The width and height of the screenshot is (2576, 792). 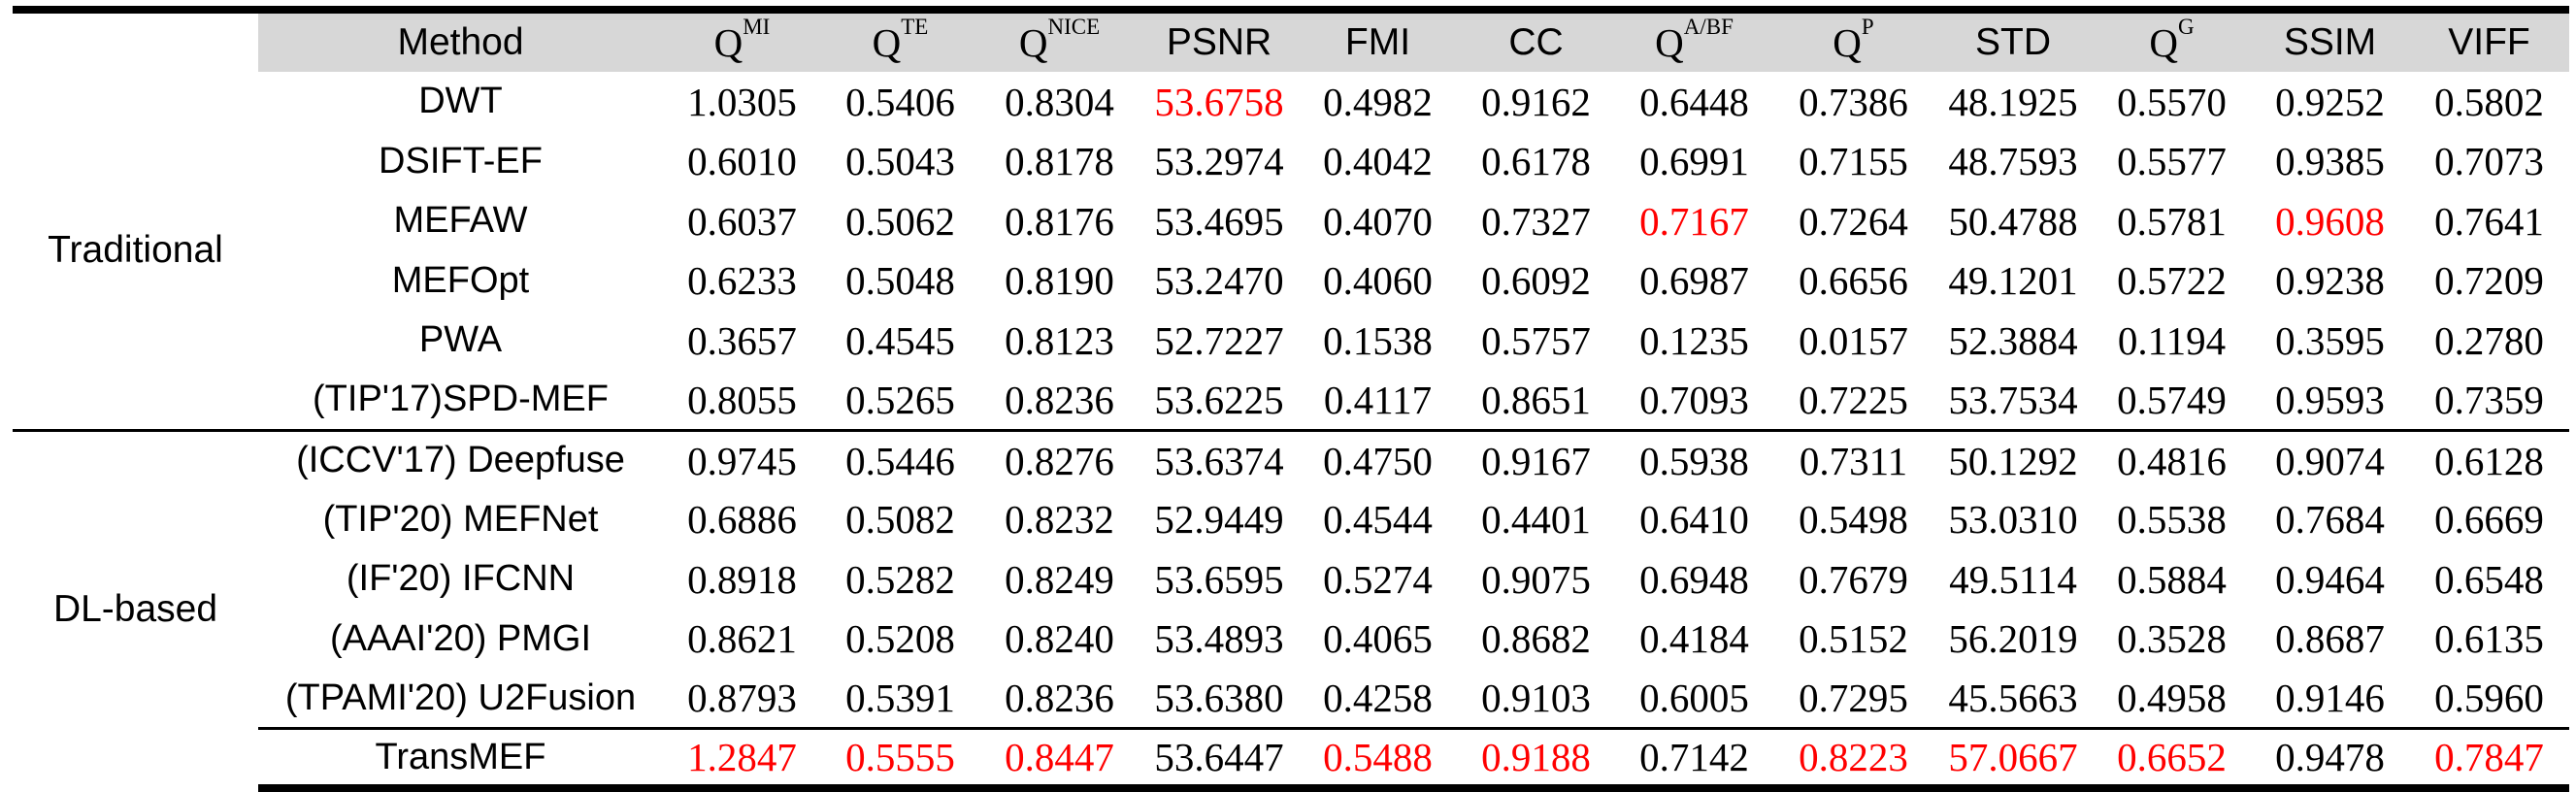 I want to click on value-cell: 0.8918, so click(x=742, y=579).